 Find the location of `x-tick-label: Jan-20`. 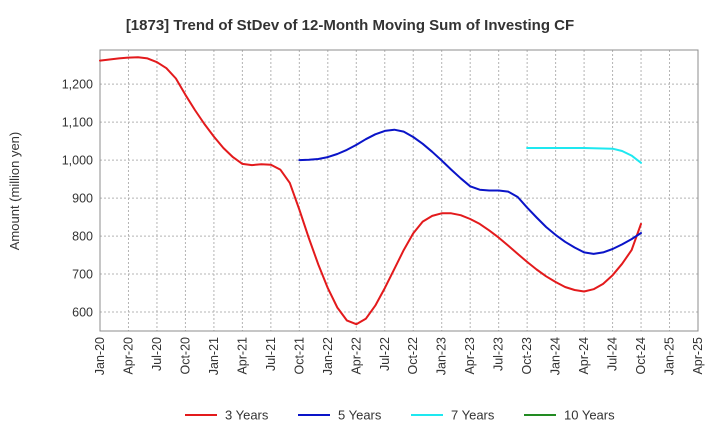

x-tick-label: Jan-20 is located at coordinates (100, 356).